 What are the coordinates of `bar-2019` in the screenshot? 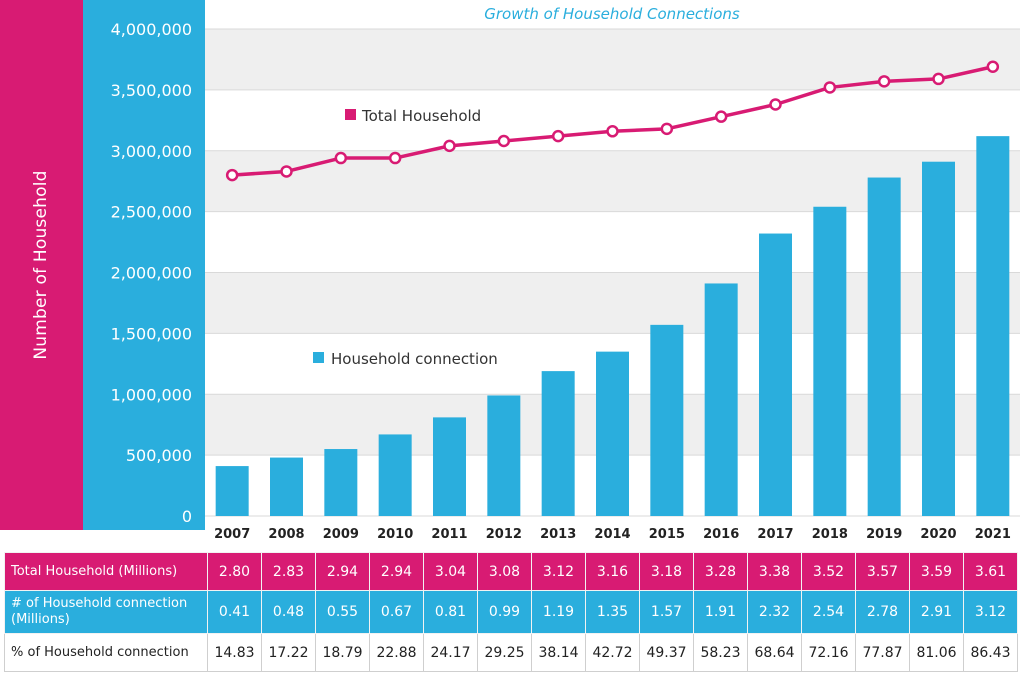 It's located at (884, 346).